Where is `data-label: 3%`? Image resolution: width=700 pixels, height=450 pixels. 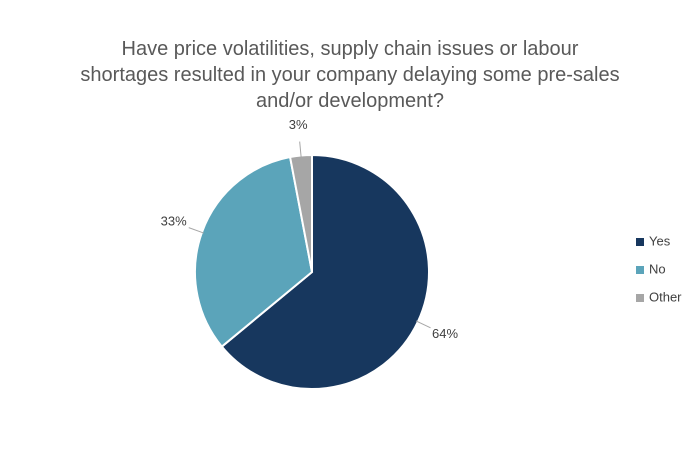
data-label: 3% is located at coordinates (298, 124).